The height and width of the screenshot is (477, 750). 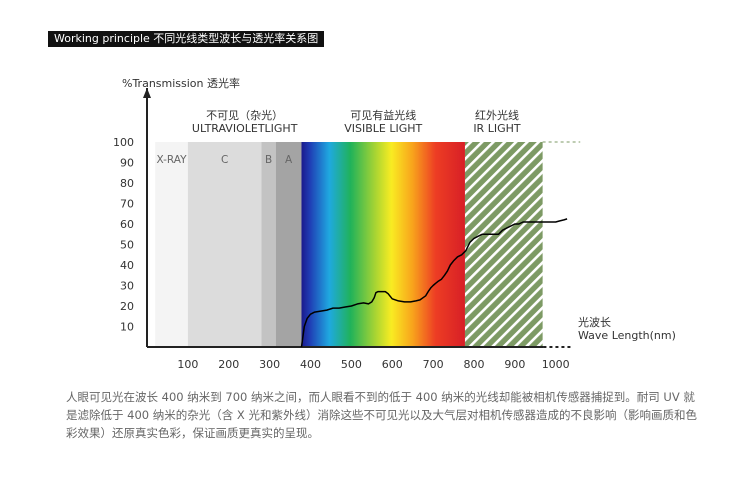 What do you see at coordinates (383, 128) in the screenshot?
I see `region-label-en-visible: VISIBLE LIGHT` at bounding box center [383, 128].